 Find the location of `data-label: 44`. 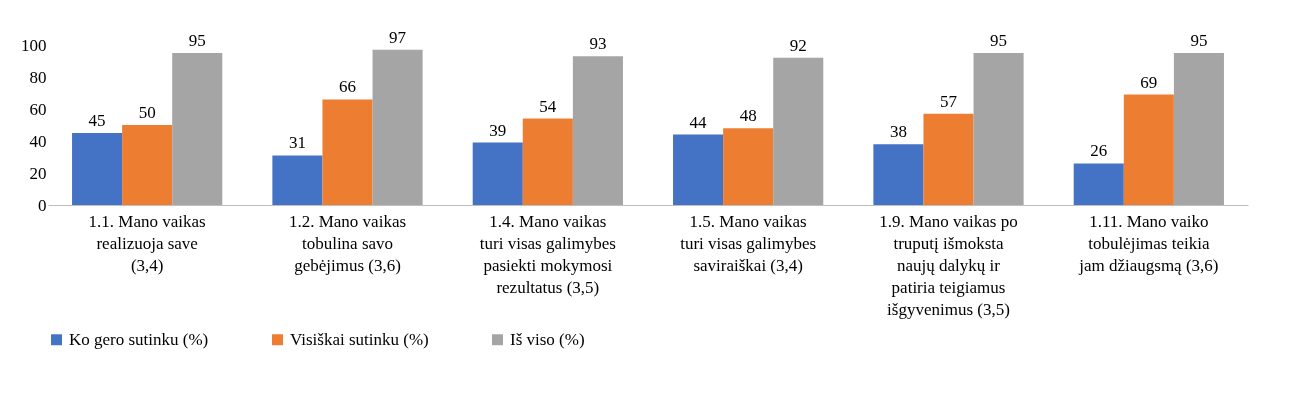

data-label: 44 is located at coordinates (698, 122).